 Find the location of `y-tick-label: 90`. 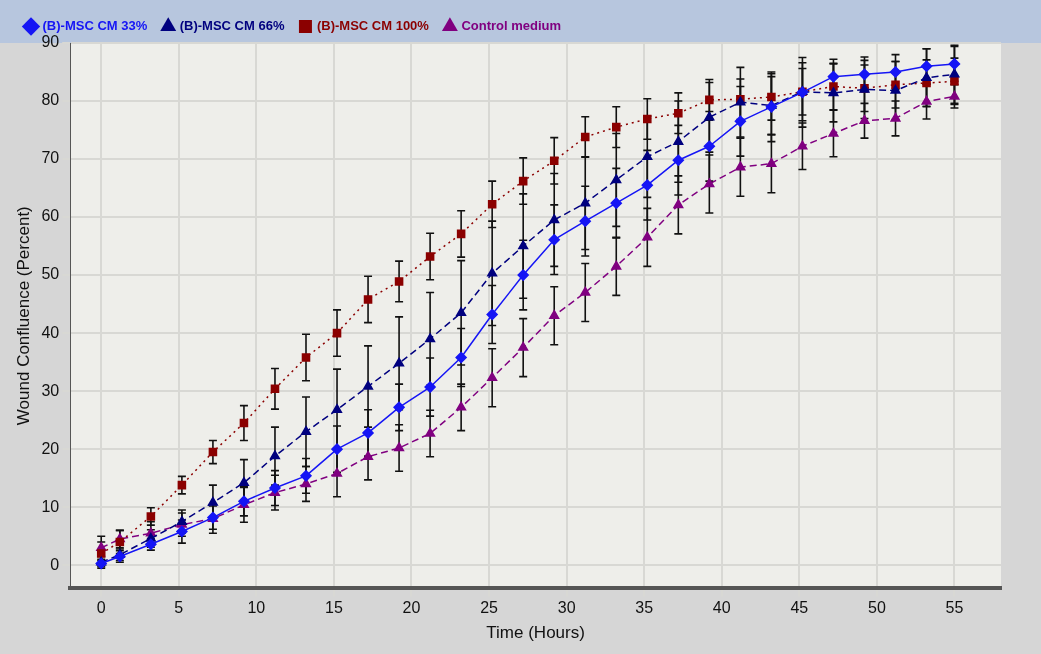

y-tick-label: 90 is located at coordinates (50, 42).